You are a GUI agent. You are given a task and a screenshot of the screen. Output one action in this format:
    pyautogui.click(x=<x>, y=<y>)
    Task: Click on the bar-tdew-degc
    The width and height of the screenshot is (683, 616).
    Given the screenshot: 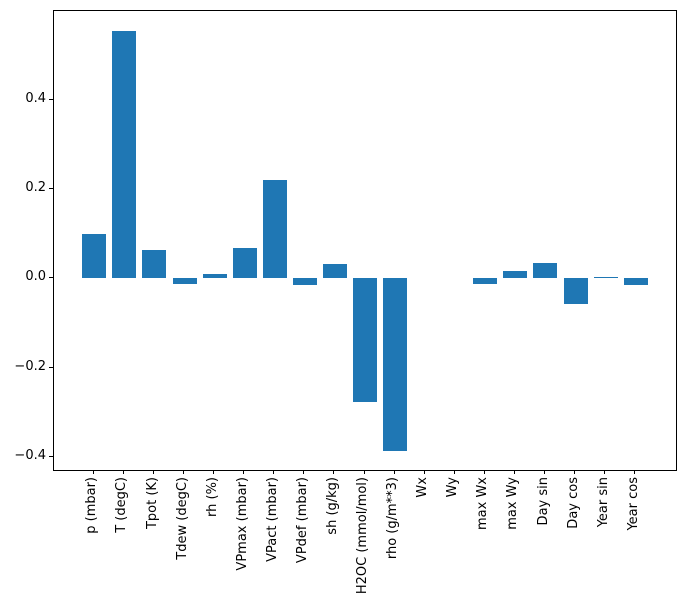 What is the action you would take?
    pyautogui.click(x=184, y=281)
    